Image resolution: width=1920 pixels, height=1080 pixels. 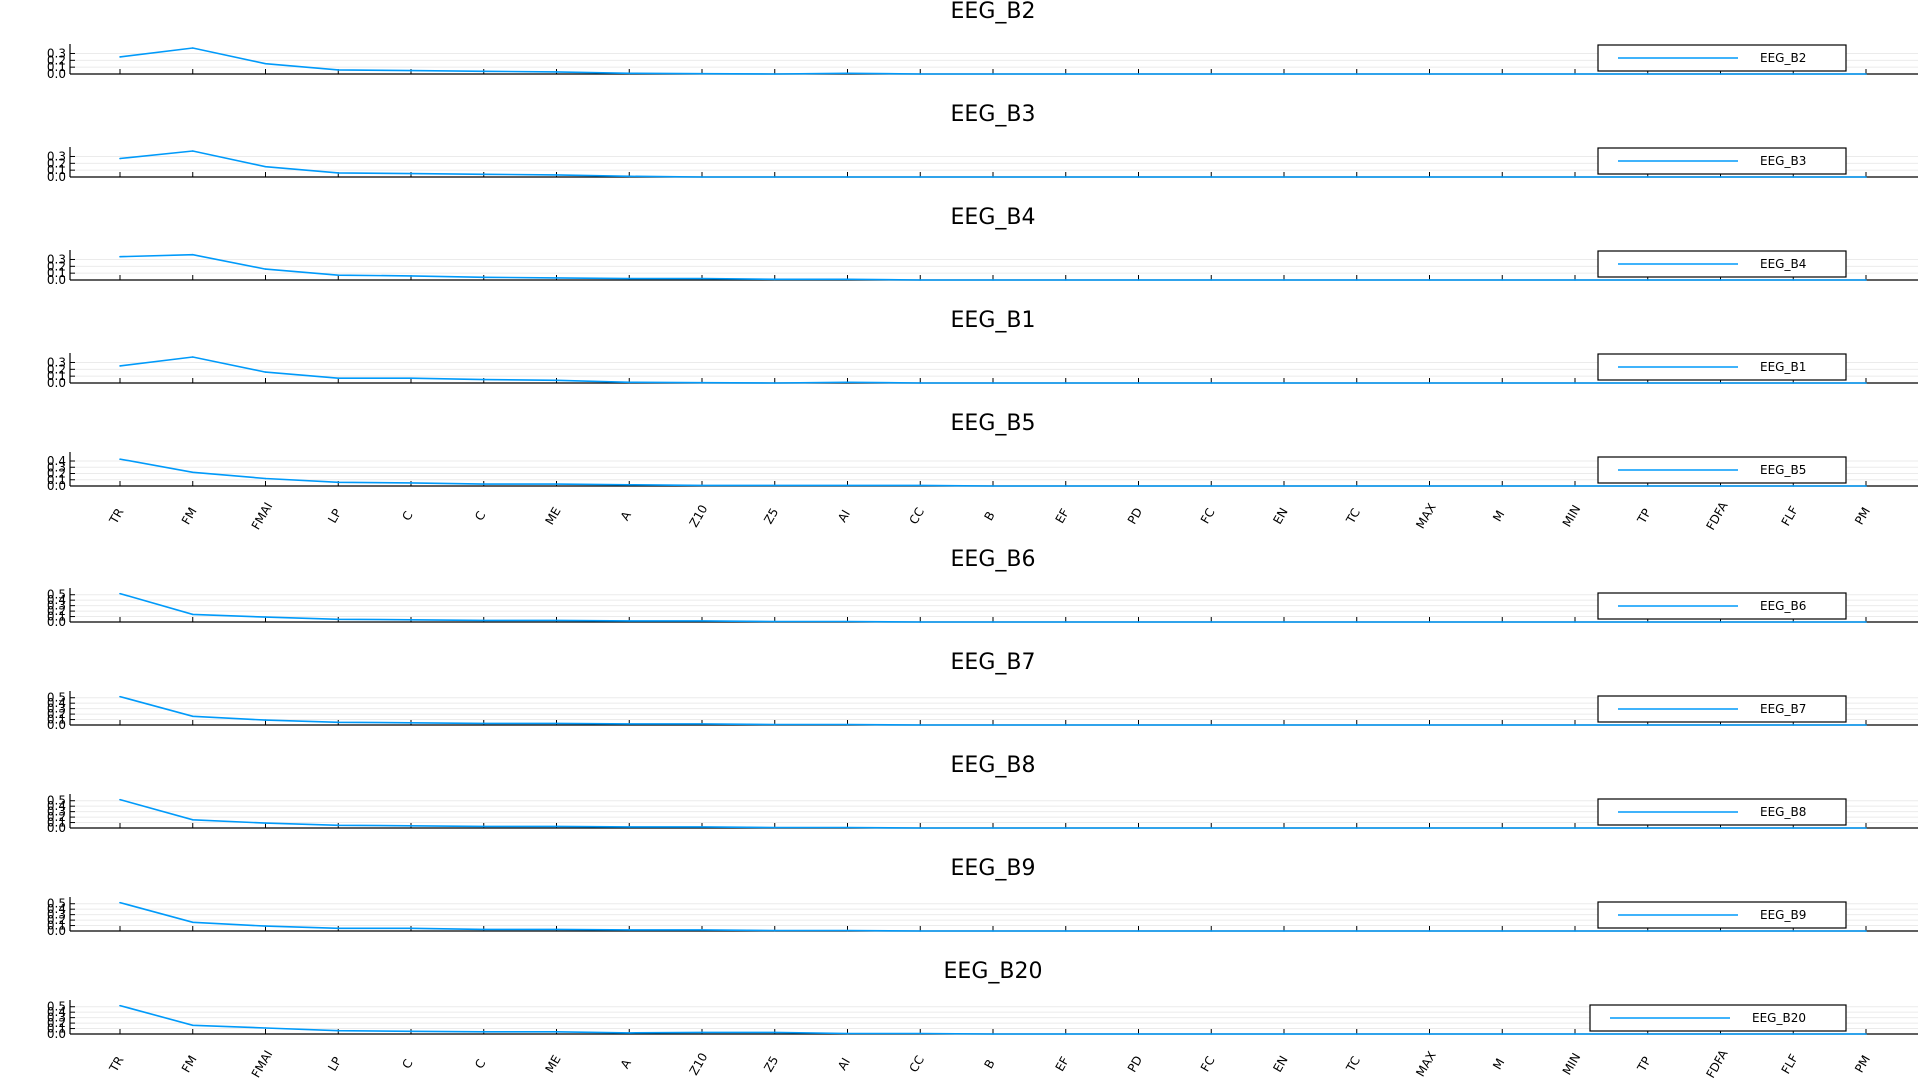 I want to click on x-tick-label: Z10, so click(x=699, y=515).